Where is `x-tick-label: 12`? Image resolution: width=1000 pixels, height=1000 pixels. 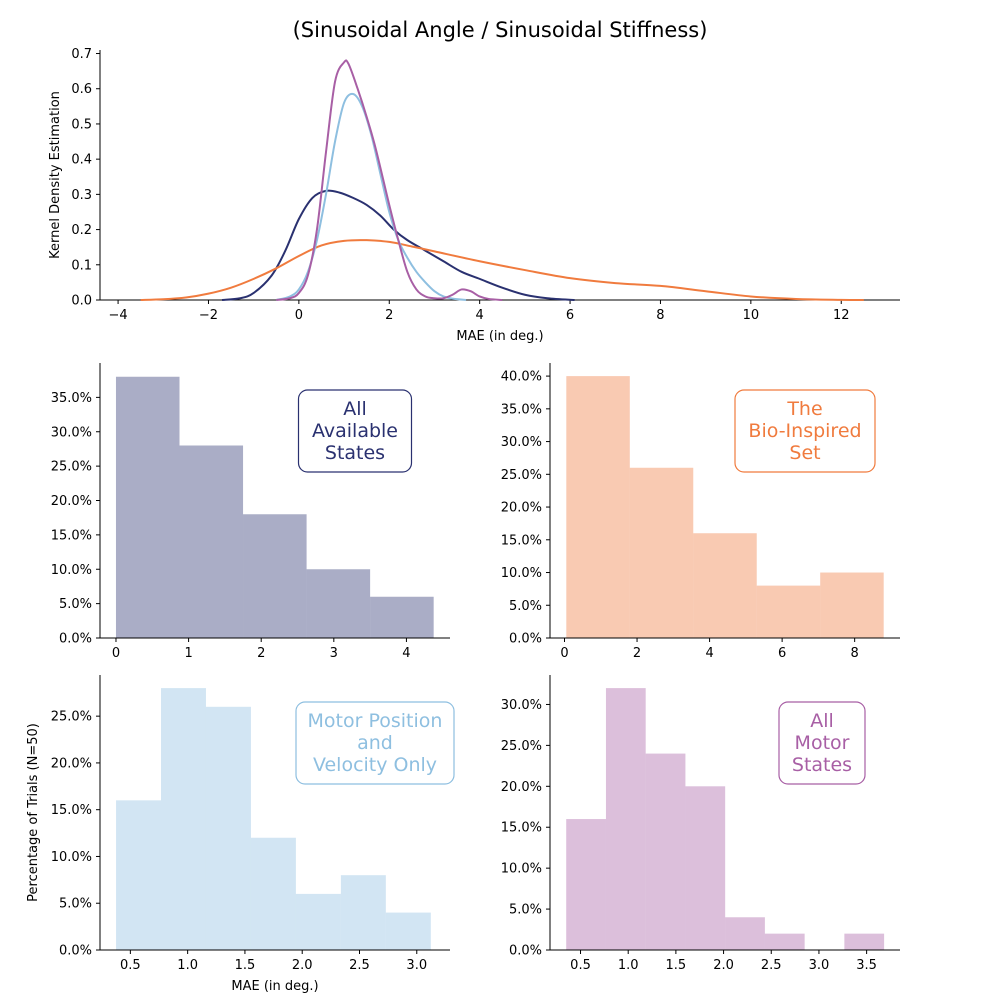
x-tick-label: 12 is located at coordinates (841, 315).